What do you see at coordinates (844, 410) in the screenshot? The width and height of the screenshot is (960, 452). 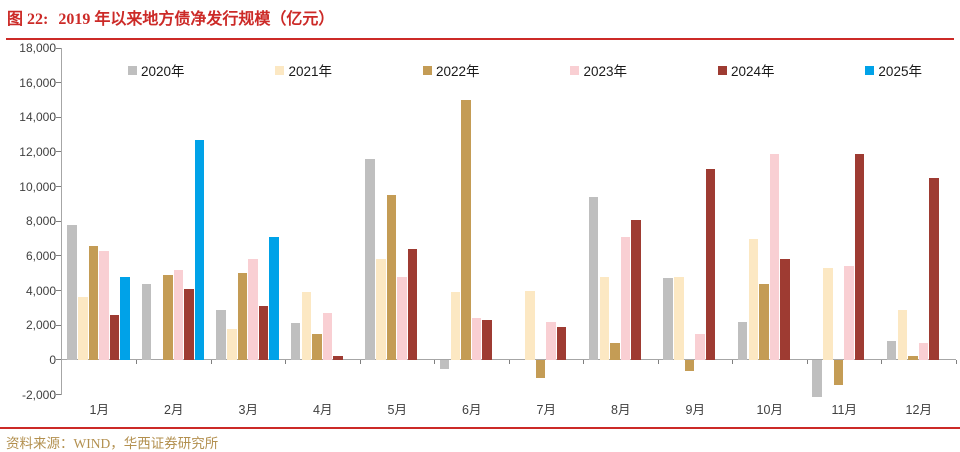 I see `x-axis-category-label: 11月` at bounding box center [844, 410].